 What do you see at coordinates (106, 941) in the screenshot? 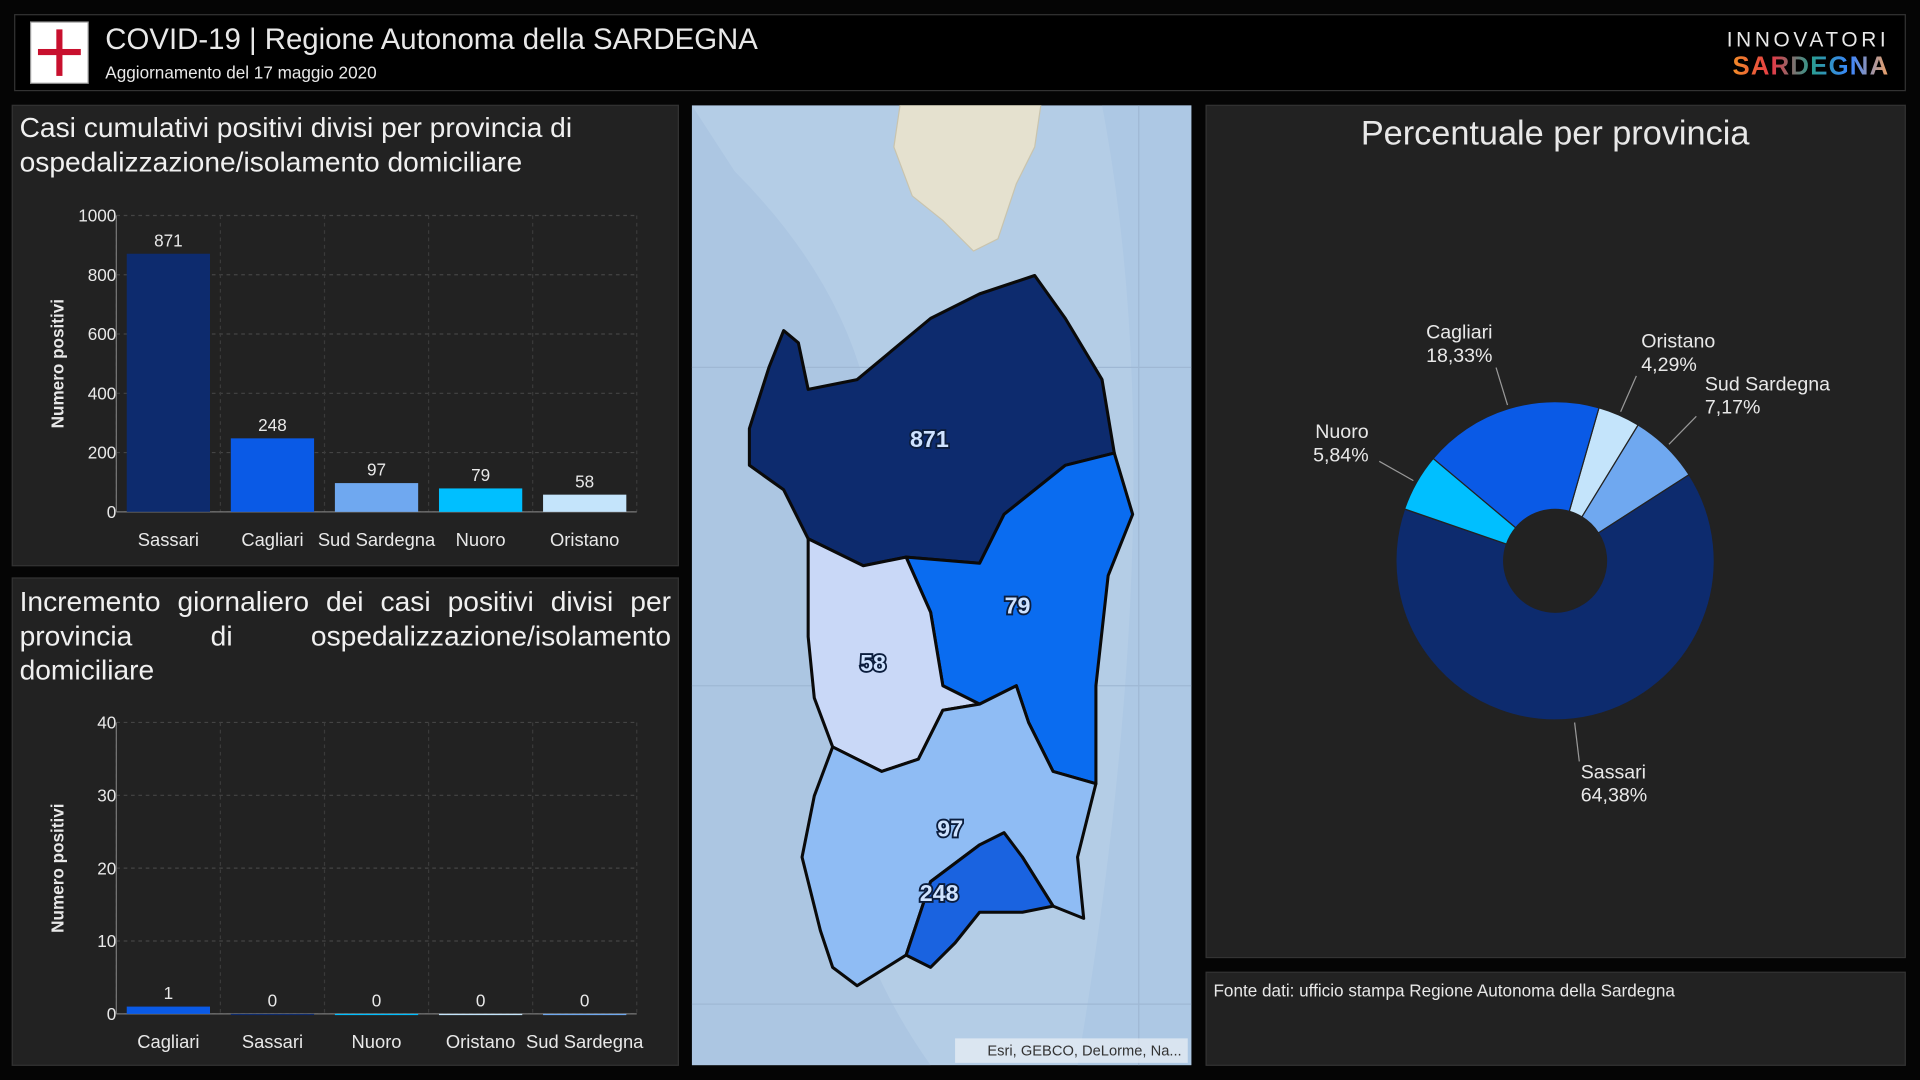
I see `y-tick-label: 10` at bounding box center [106, 941].